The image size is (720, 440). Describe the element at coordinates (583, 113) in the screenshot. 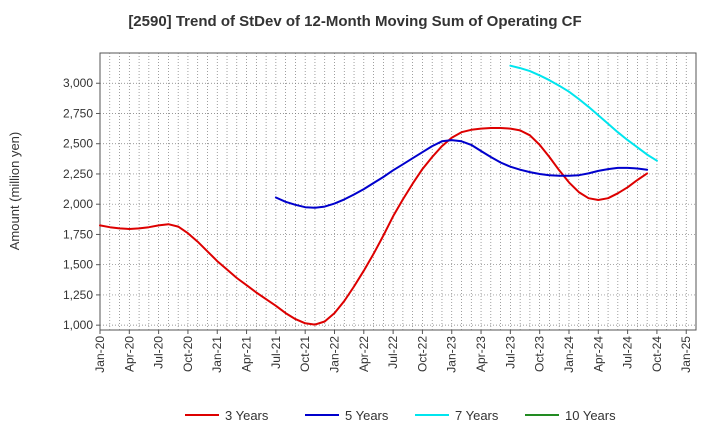

I see `series-line-7-years` at that location.